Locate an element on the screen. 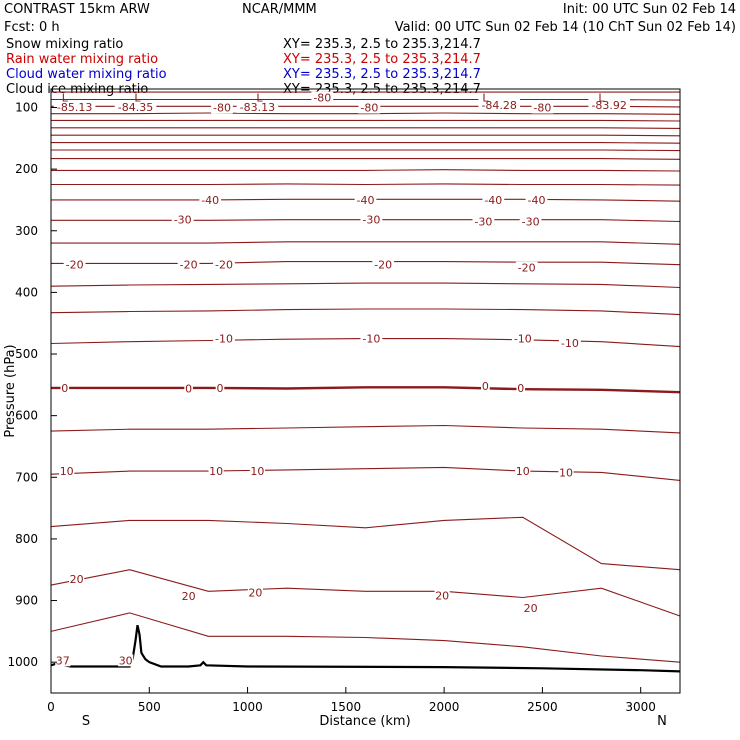 The height and width of the screenshot is (740, 740). x-axis: 0 500 1000 1500 2000 2500 3000 is located at coordinates (351, 700).